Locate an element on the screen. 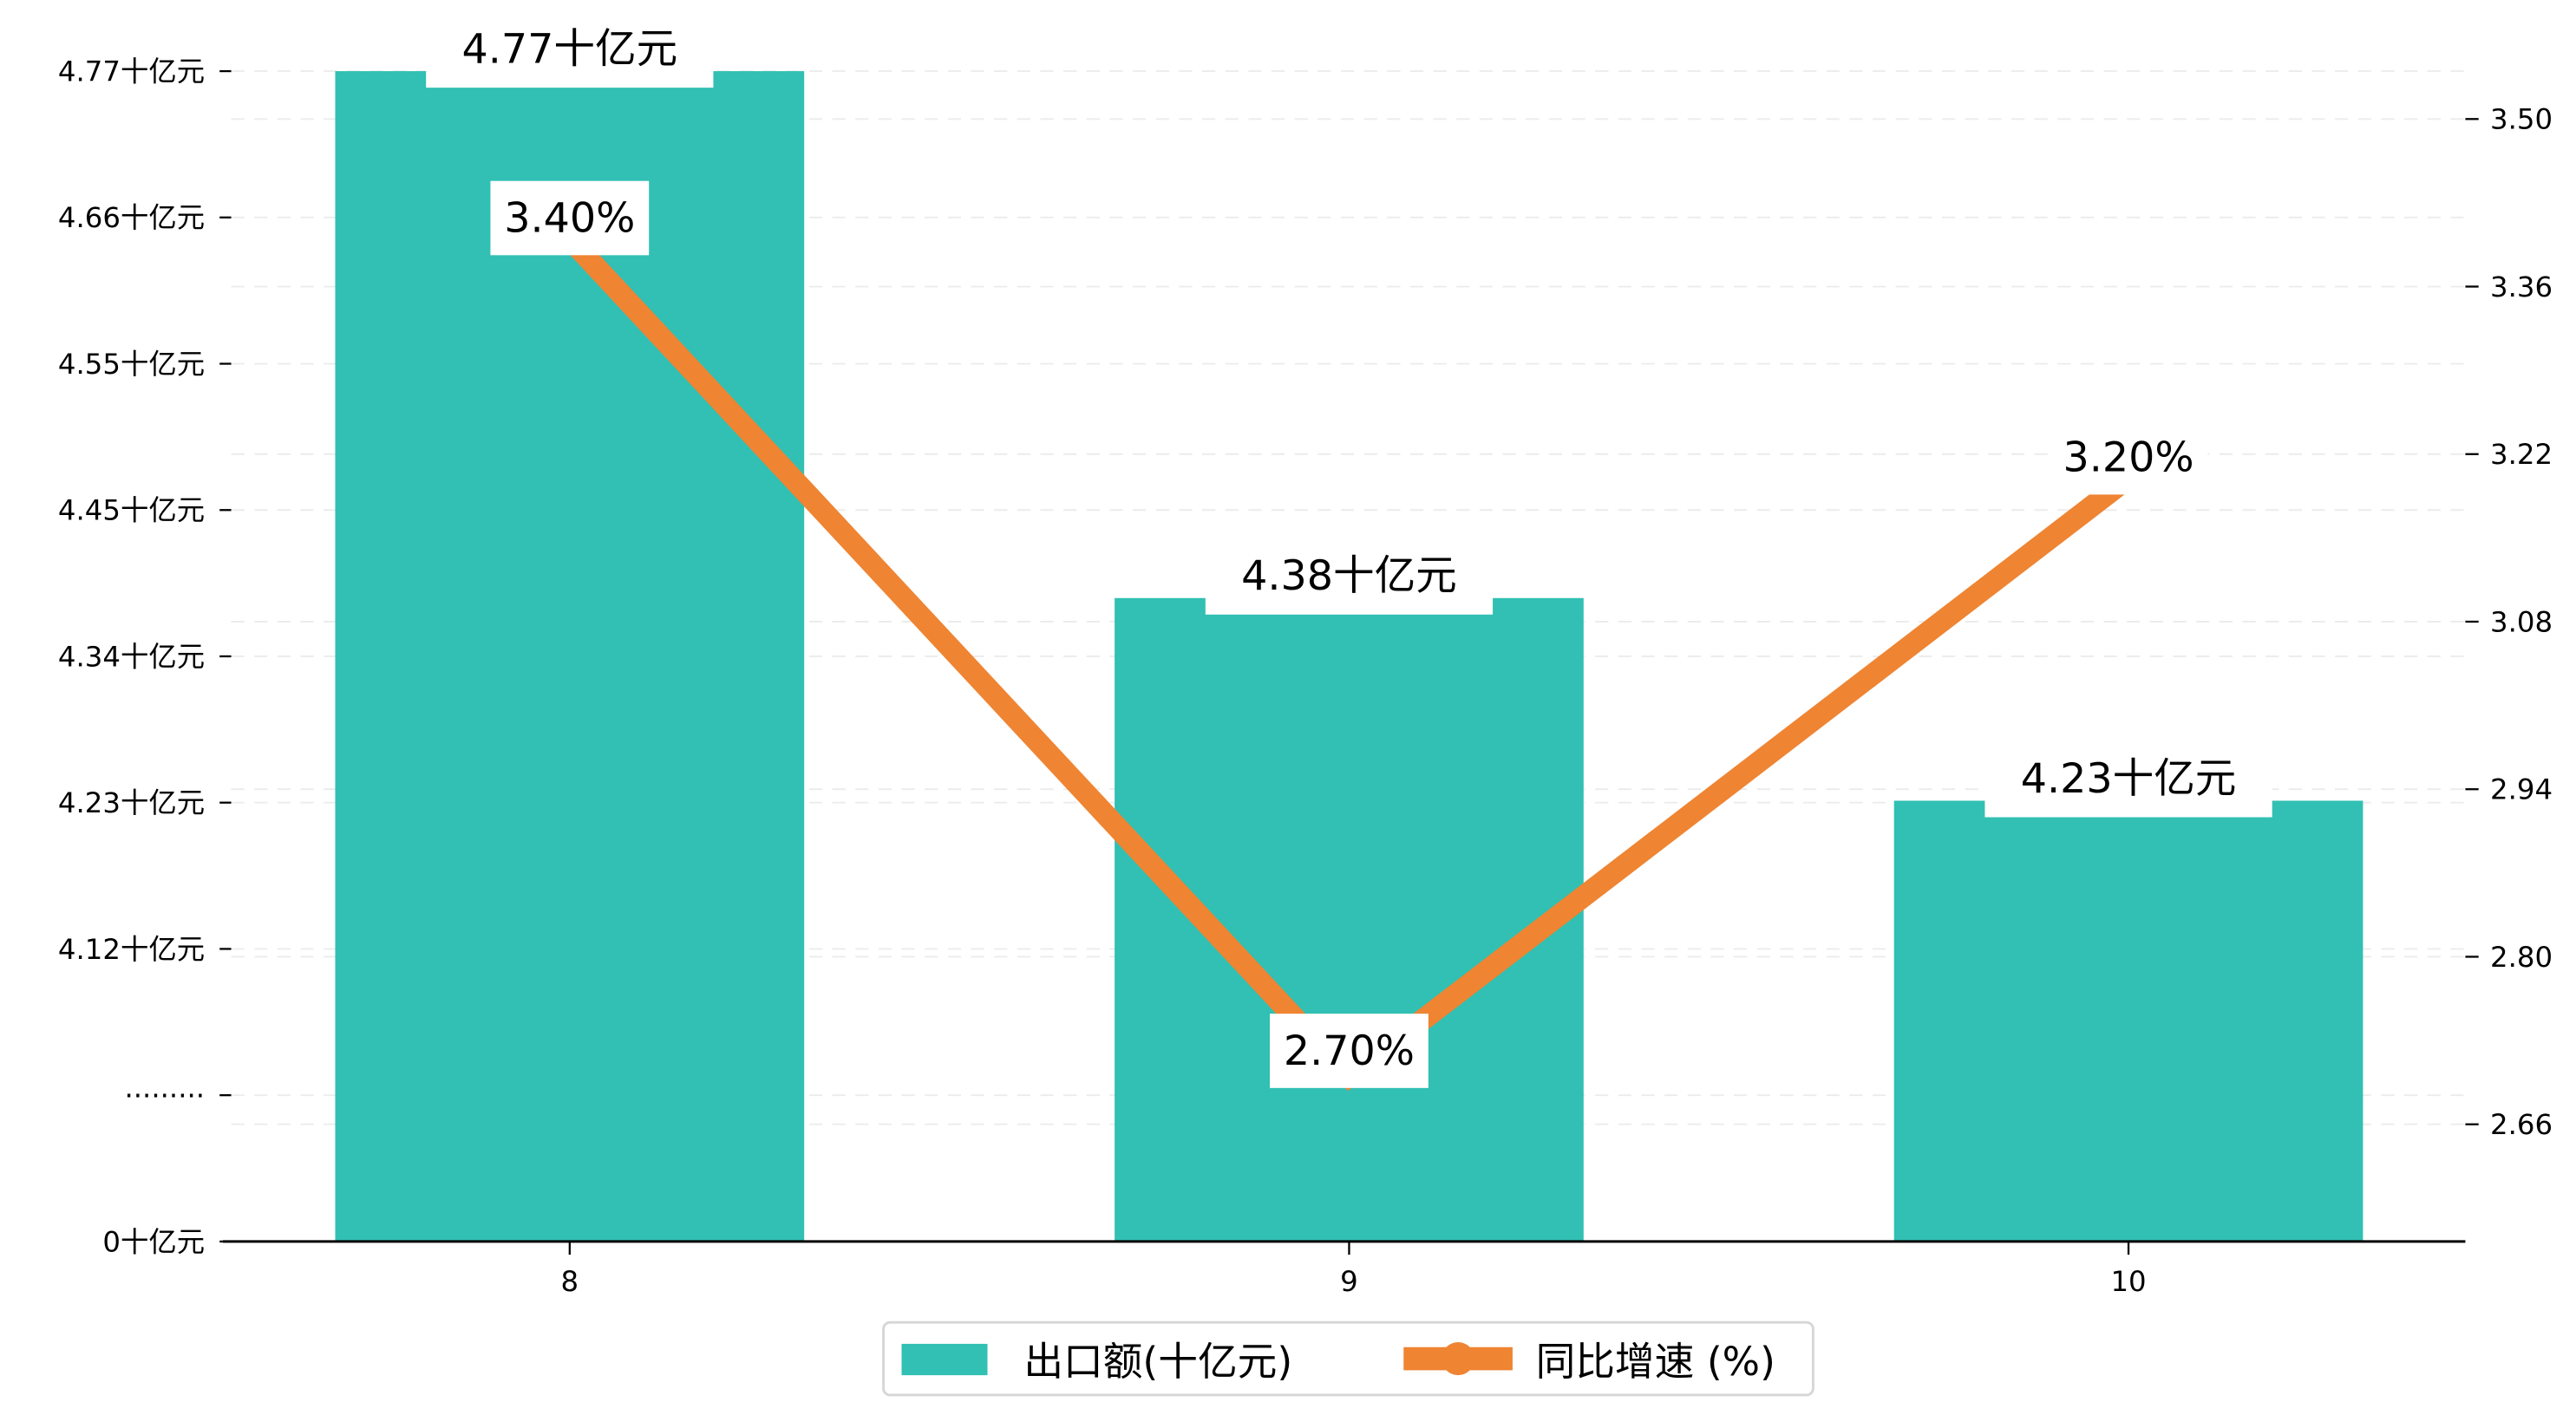 The width and height of the screenshot is (2576, 1415). bar-value-label: 4.38十亿元 is located at coordinates (1349, 576).